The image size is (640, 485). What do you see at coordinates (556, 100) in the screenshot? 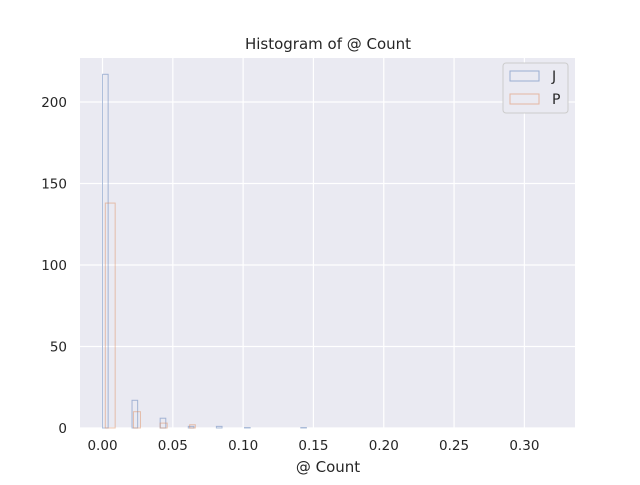
I see `legend-label-P: P` at bounding box center [556, 100].